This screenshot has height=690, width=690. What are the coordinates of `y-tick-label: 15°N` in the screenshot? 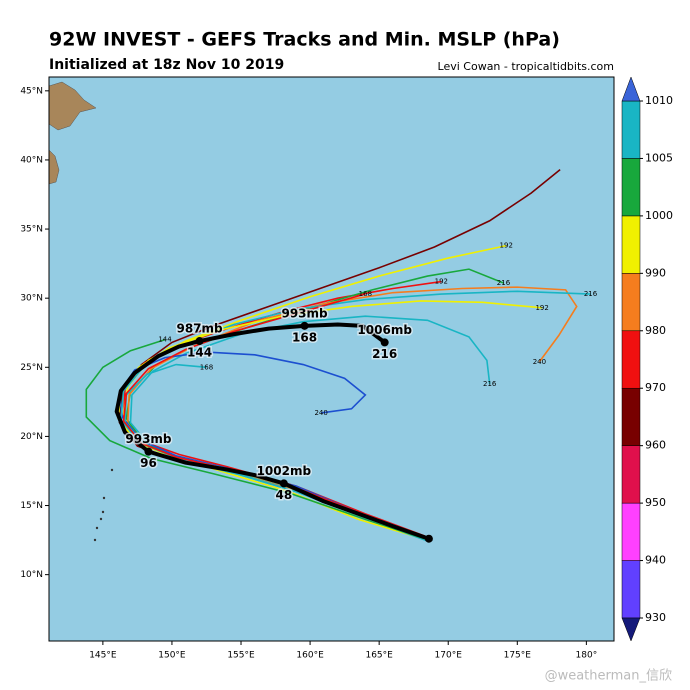 It's located at (31, 506).